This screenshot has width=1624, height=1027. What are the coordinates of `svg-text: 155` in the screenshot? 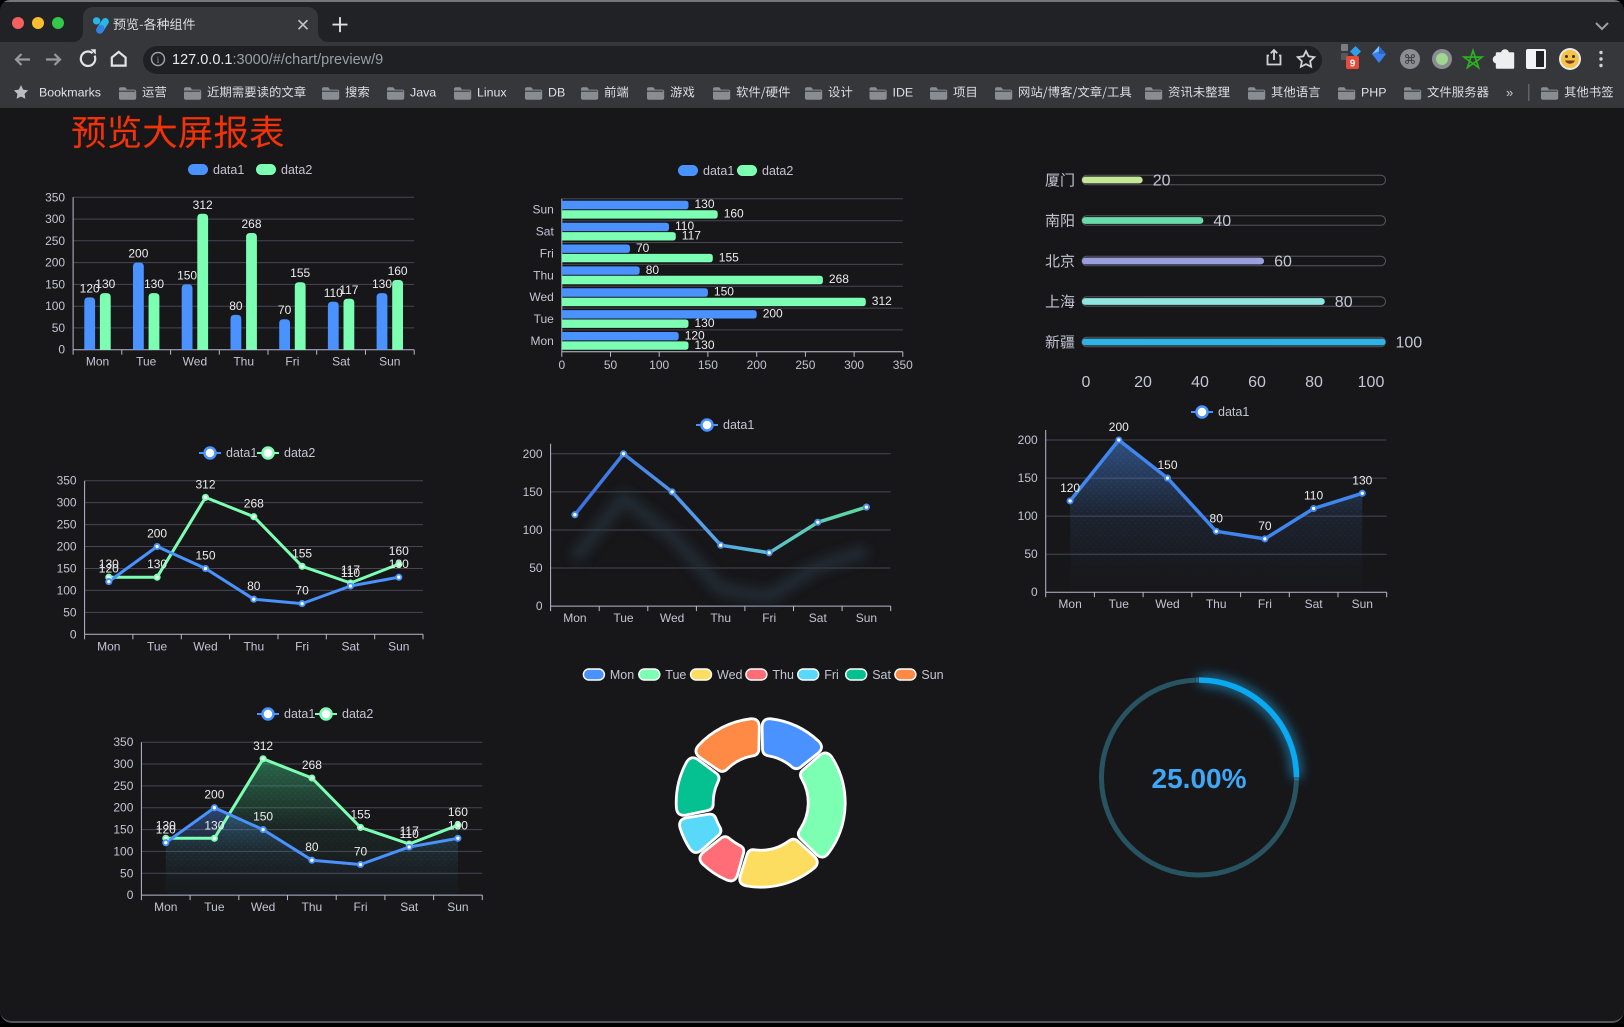 It's located at (729, 257).